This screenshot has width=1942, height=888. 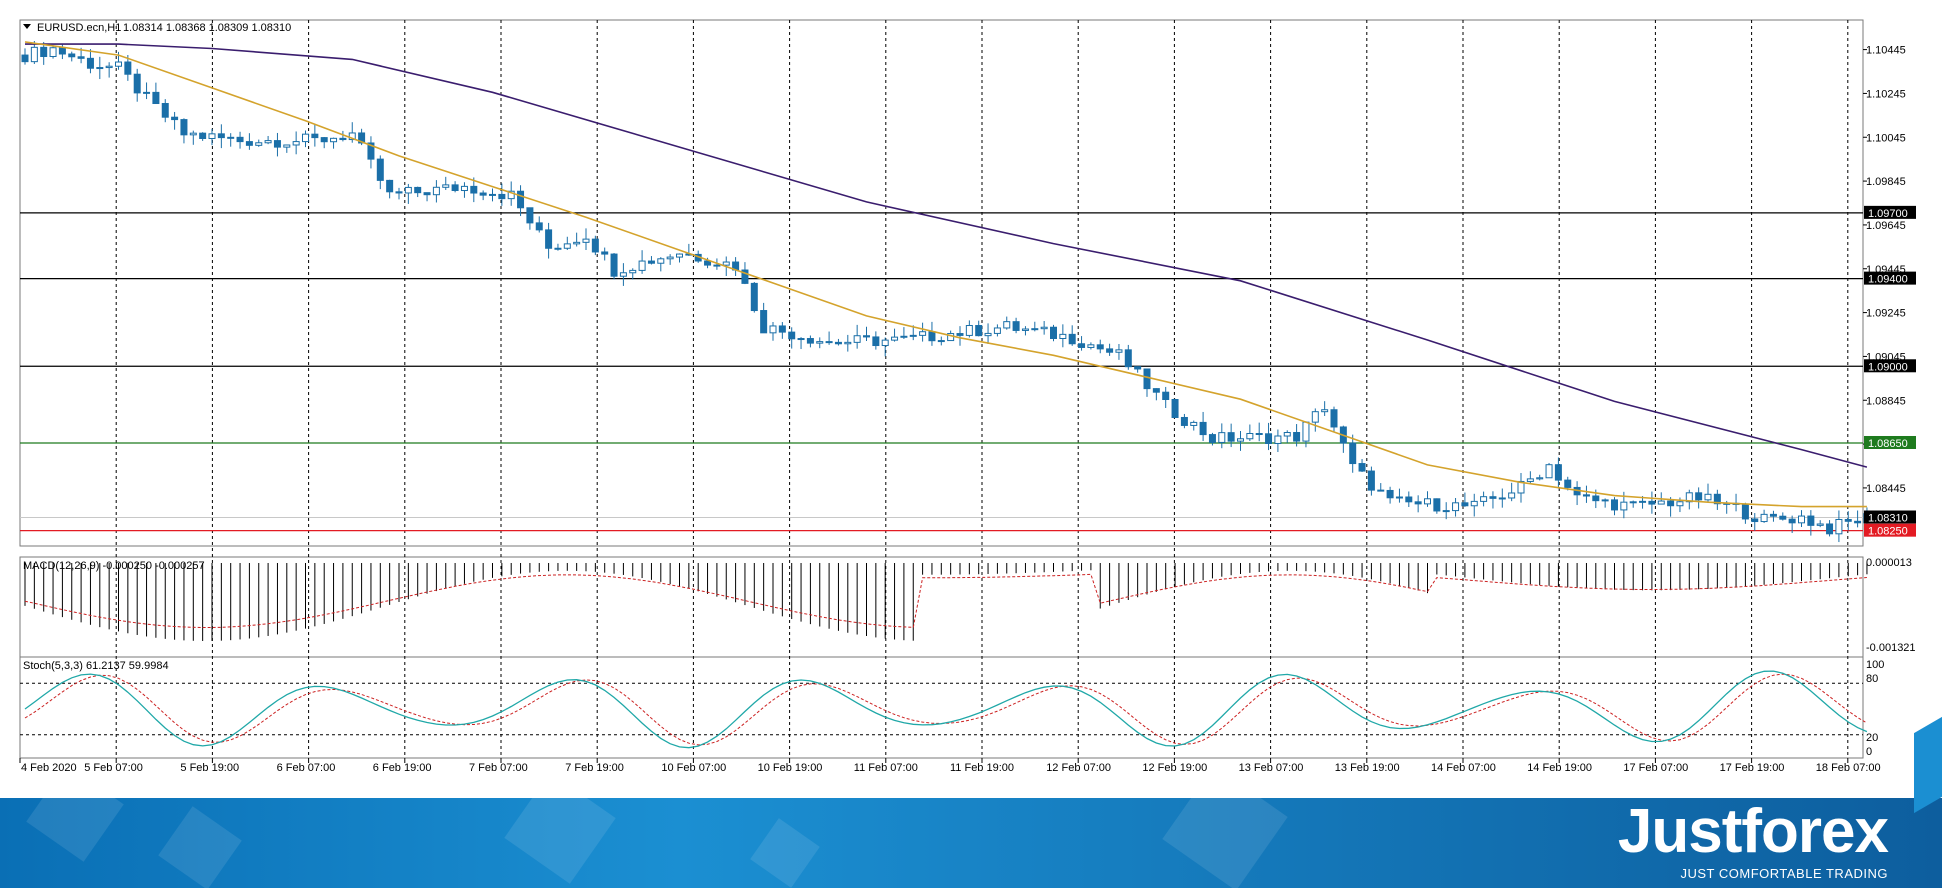 I want to click on time-tick-label: 10 Feb 19:00, so click(x=790, y=768).